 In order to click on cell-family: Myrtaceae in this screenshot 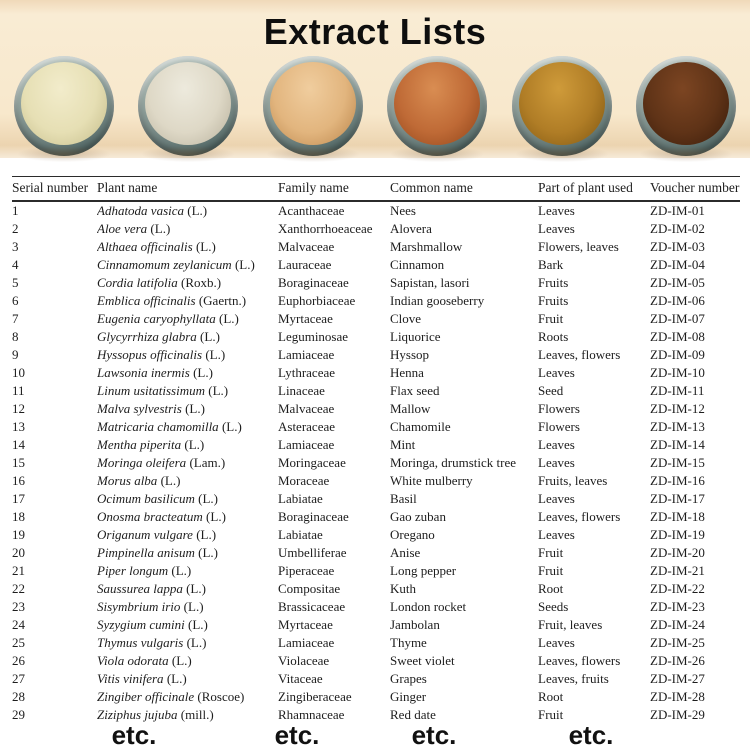, I will do `click(305, 624)`.